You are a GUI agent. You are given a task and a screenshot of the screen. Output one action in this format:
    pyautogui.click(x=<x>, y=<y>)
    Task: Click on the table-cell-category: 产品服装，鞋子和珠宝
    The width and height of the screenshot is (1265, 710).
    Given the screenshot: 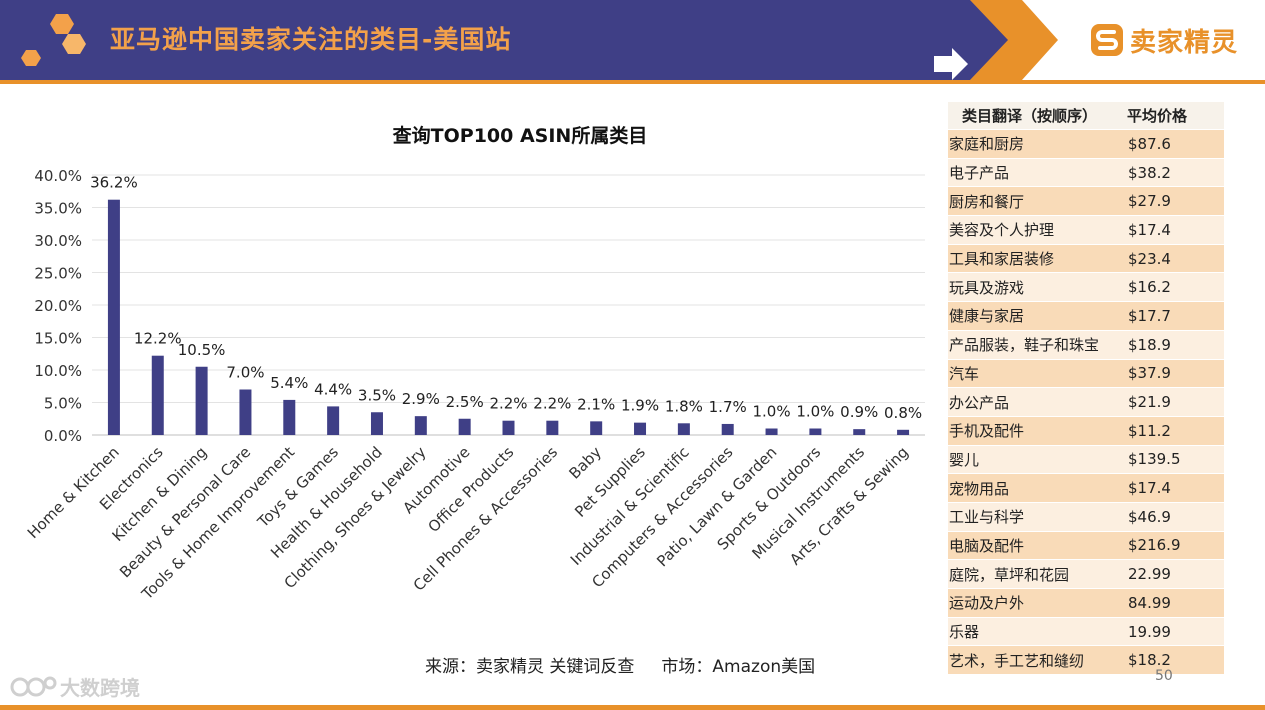 What is the action you would take?
    pyautogui.click(x=1037, y=344)
    